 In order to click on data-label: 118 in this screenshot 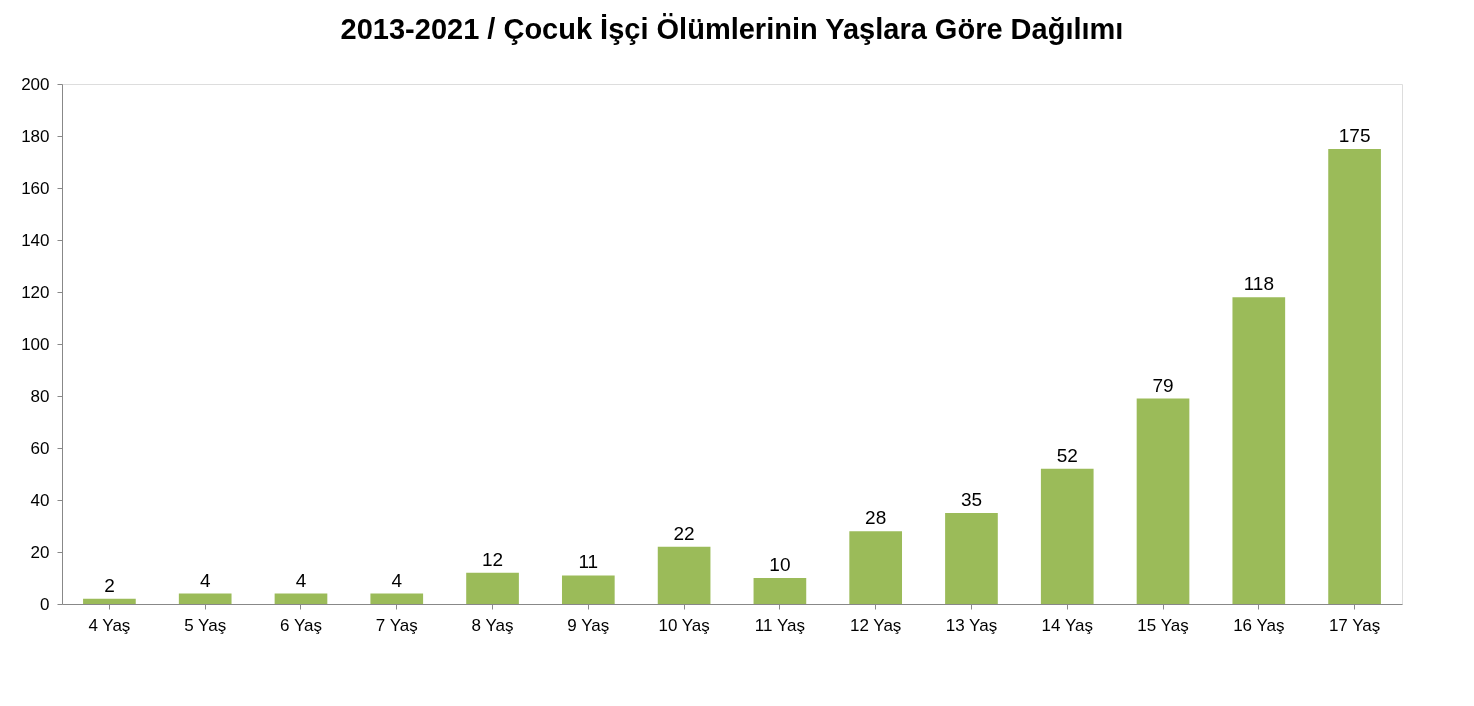, I will do `click(1258, 284)`.